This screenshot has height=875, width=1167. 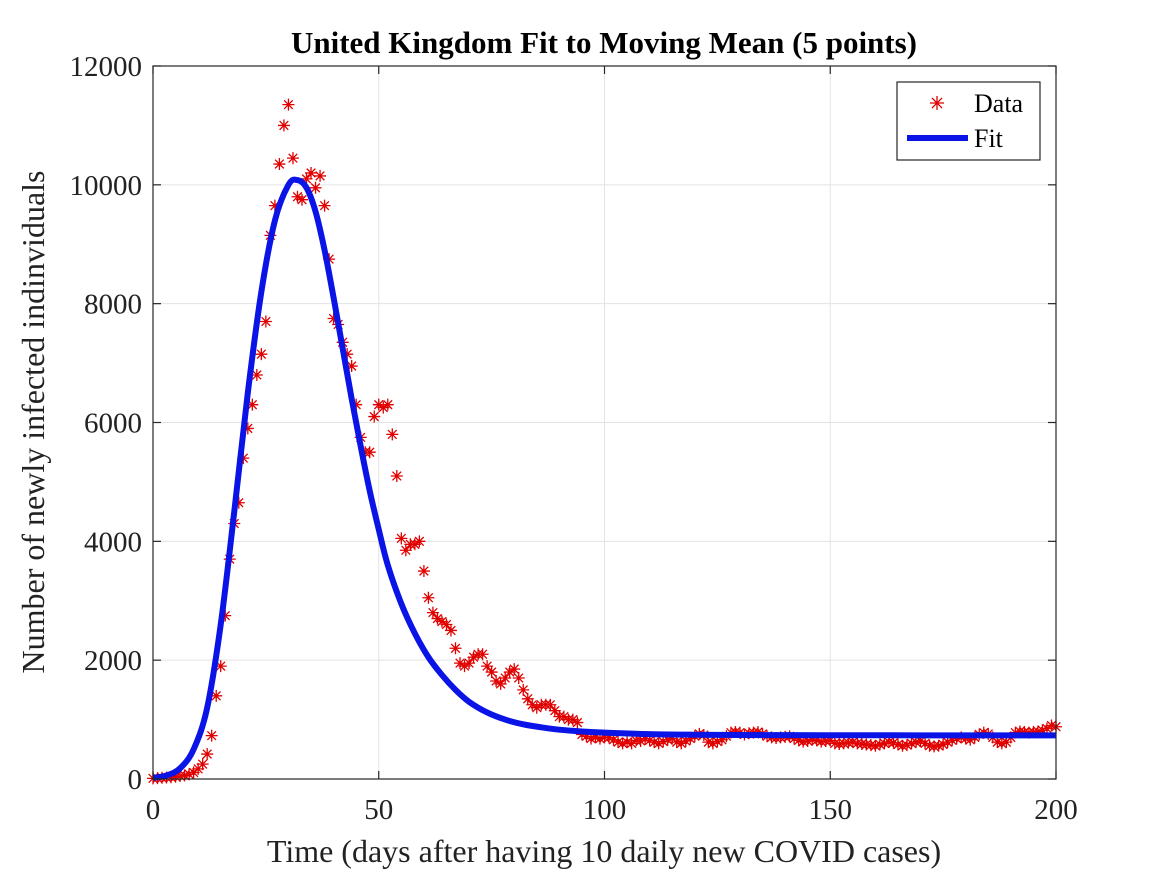 What do you see at coordinates (106, 186) in the screenshot?
I see `y-tick-label: 10000` at bounding box center [106, 186].